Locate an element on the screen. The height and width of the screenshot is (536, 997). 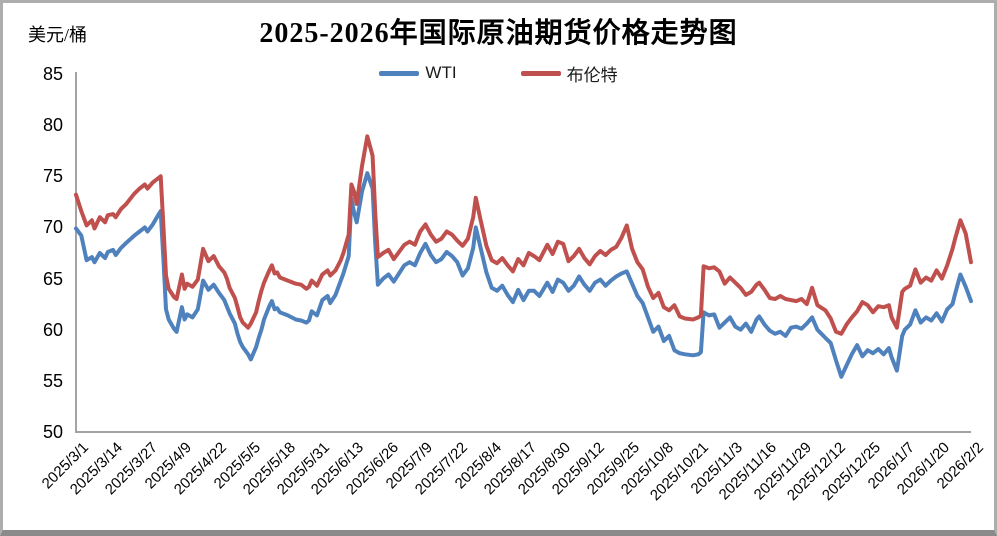
y-tick-label: 55 is located at coordinates (52, 380).